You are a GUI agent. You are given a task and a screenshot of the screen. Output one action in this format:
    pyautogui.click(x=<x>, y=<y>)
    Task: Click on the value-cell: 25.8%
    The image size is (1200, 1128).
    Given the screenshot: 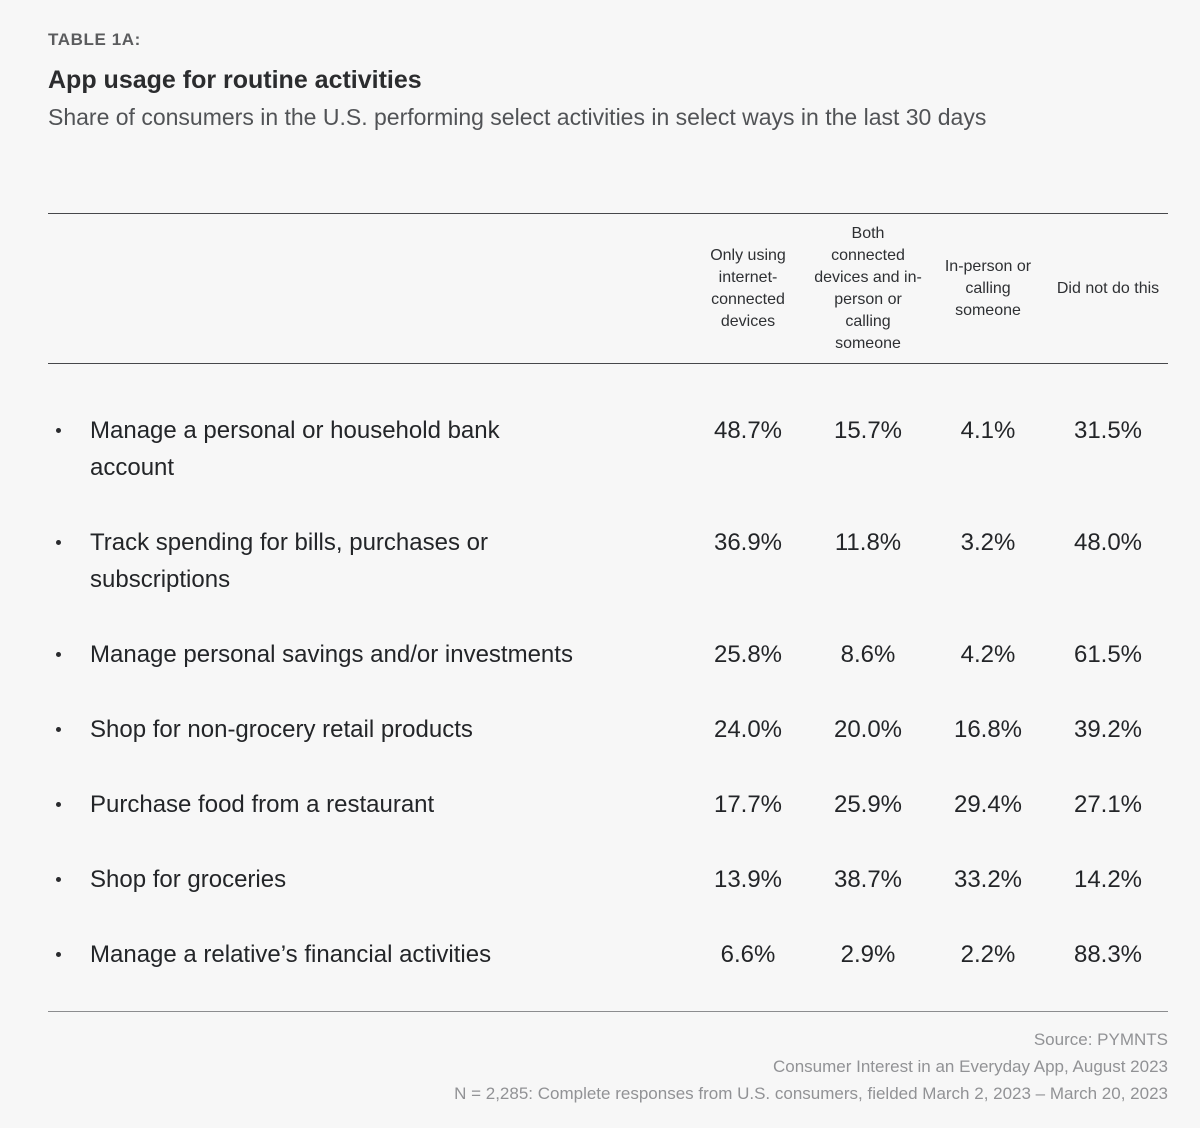 What is the action you would take?
    pyautogui.click(x=748, y=654)
    